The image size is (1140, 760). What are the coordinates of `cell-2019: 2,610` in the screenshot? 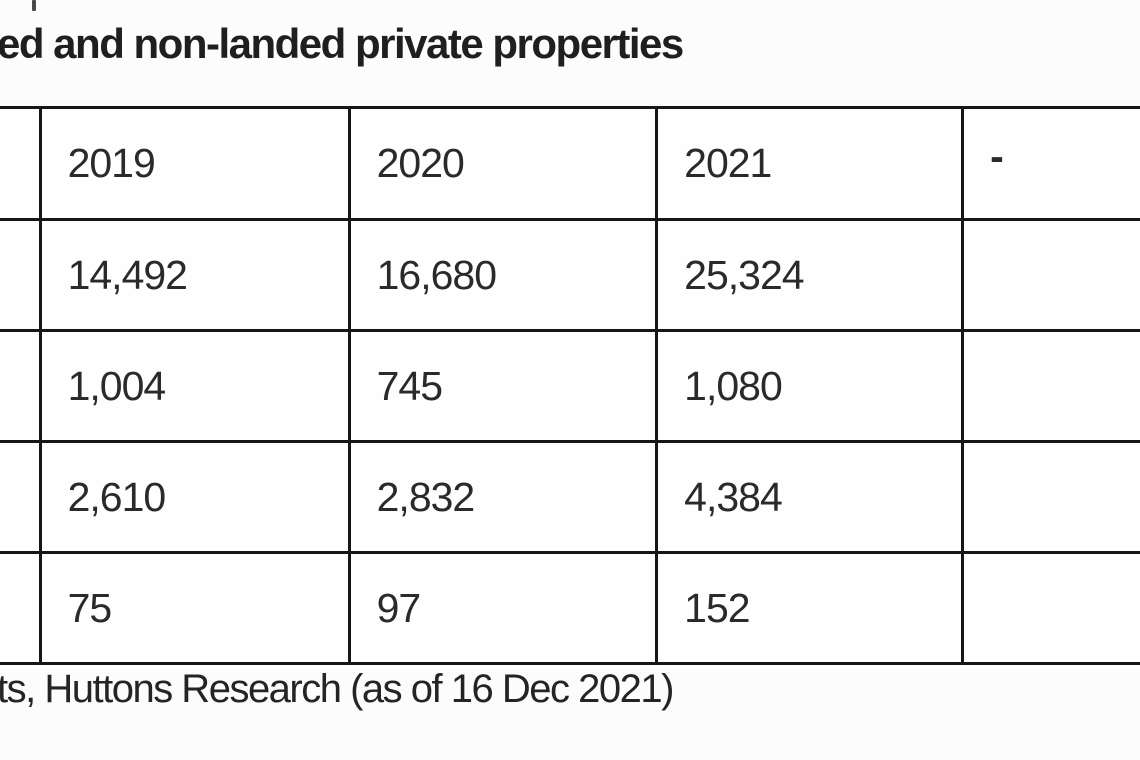 It's located at (194, 497).